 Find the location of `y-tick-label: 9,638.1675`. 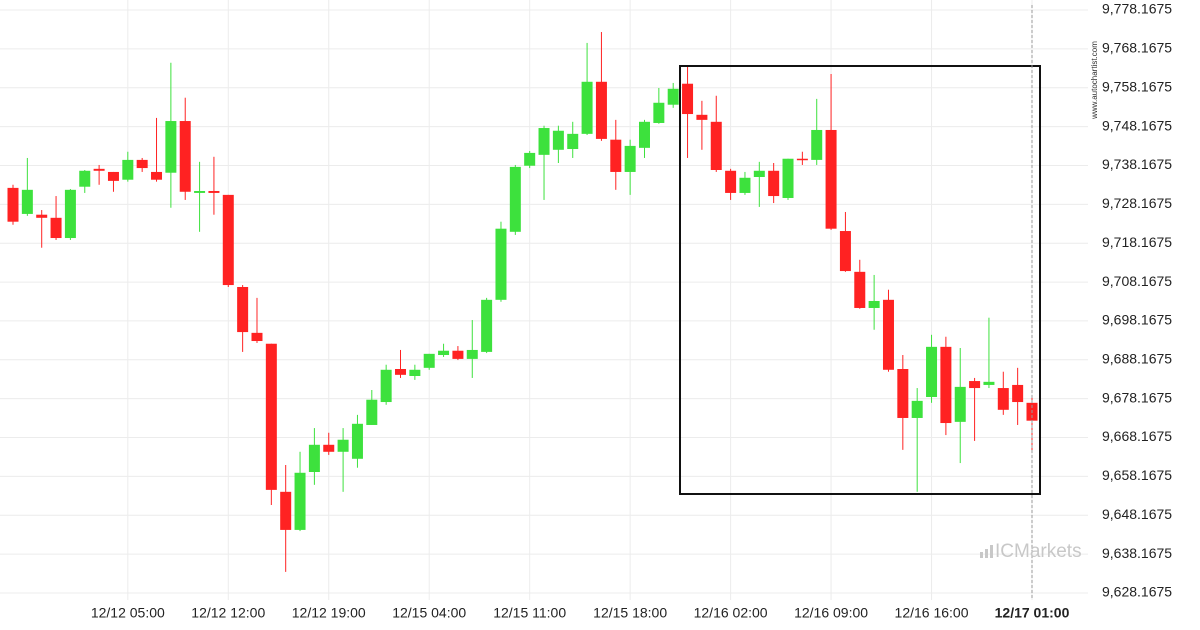

y-tick-label: 9,638.1675 is located at coordinates (1137, 553).